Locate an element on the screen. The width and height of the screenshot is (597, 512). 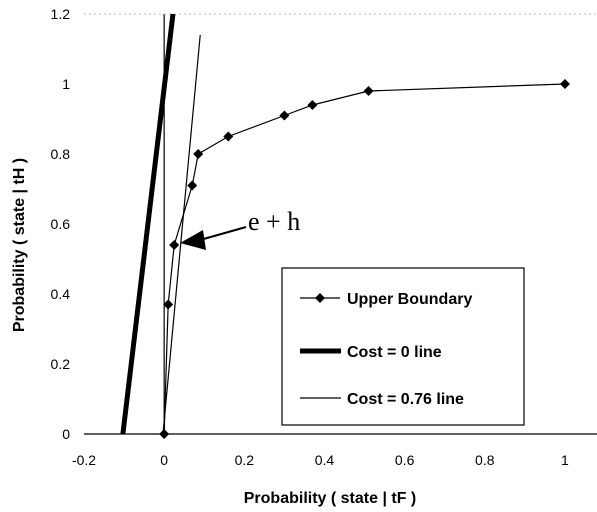
legend-entry-upper-boundary: Upper Boundary is located at coordinates (386, 299).